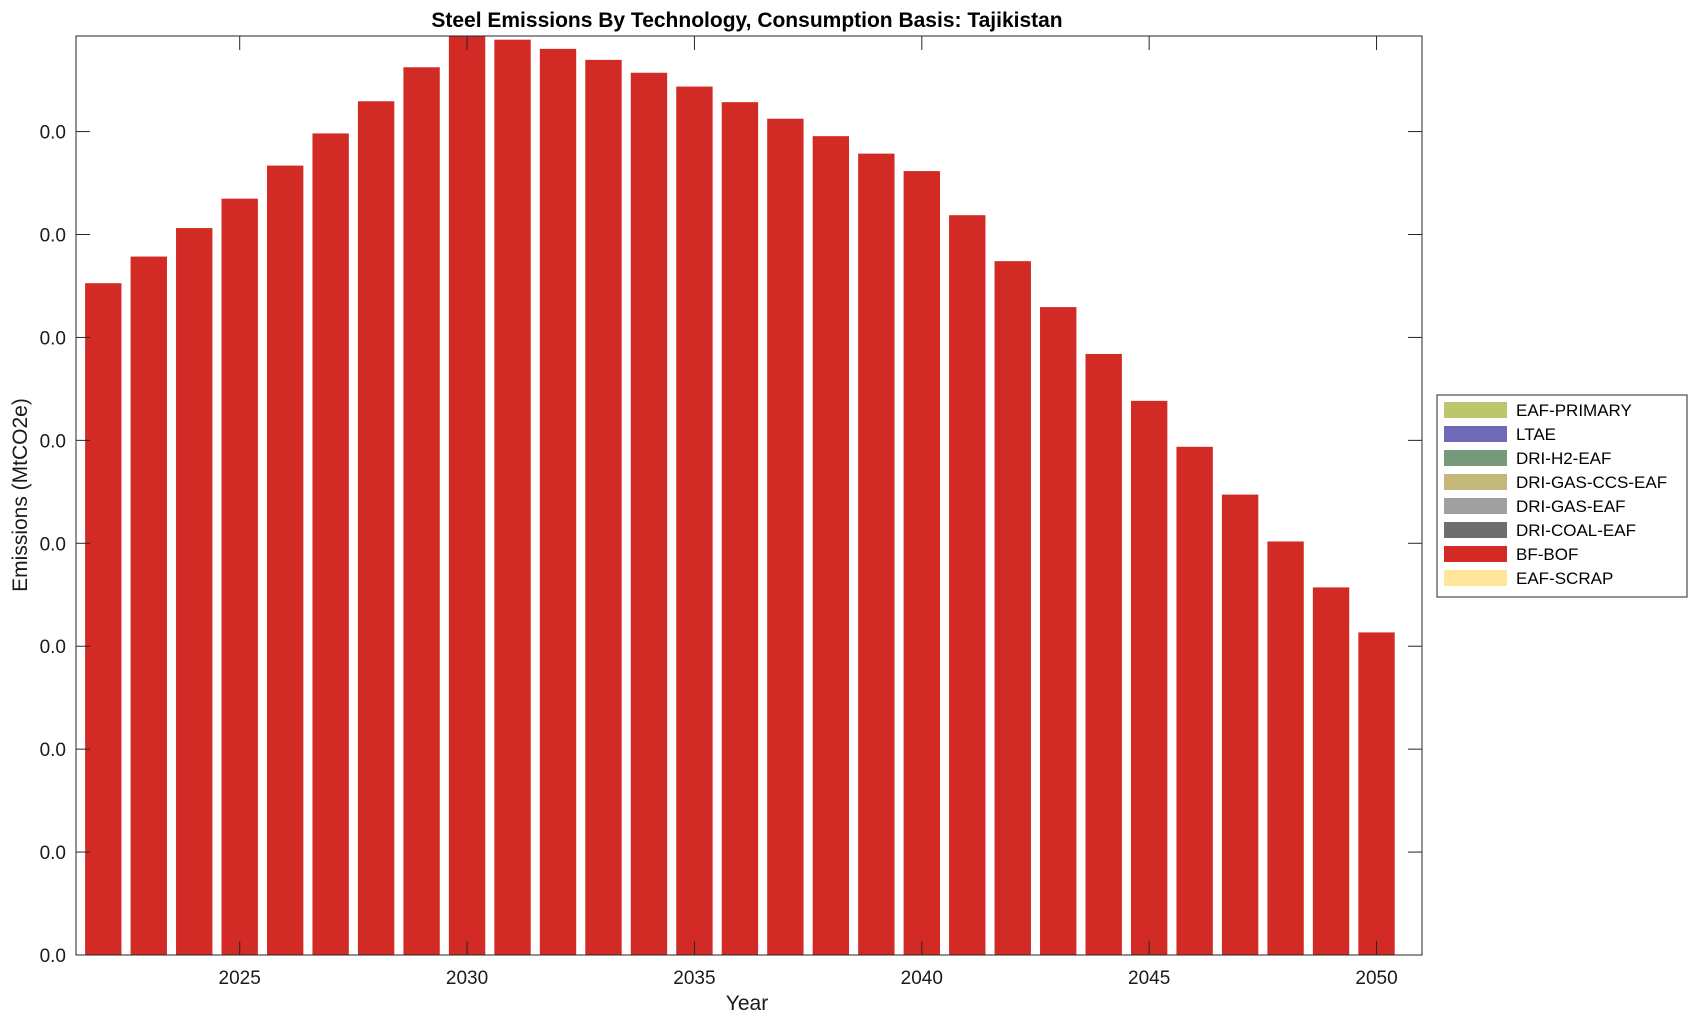  What do you see at coordinates (740, 529) in the screenshot?
I see `bar-bf-bof-2036` at bounding box center [740, 529].